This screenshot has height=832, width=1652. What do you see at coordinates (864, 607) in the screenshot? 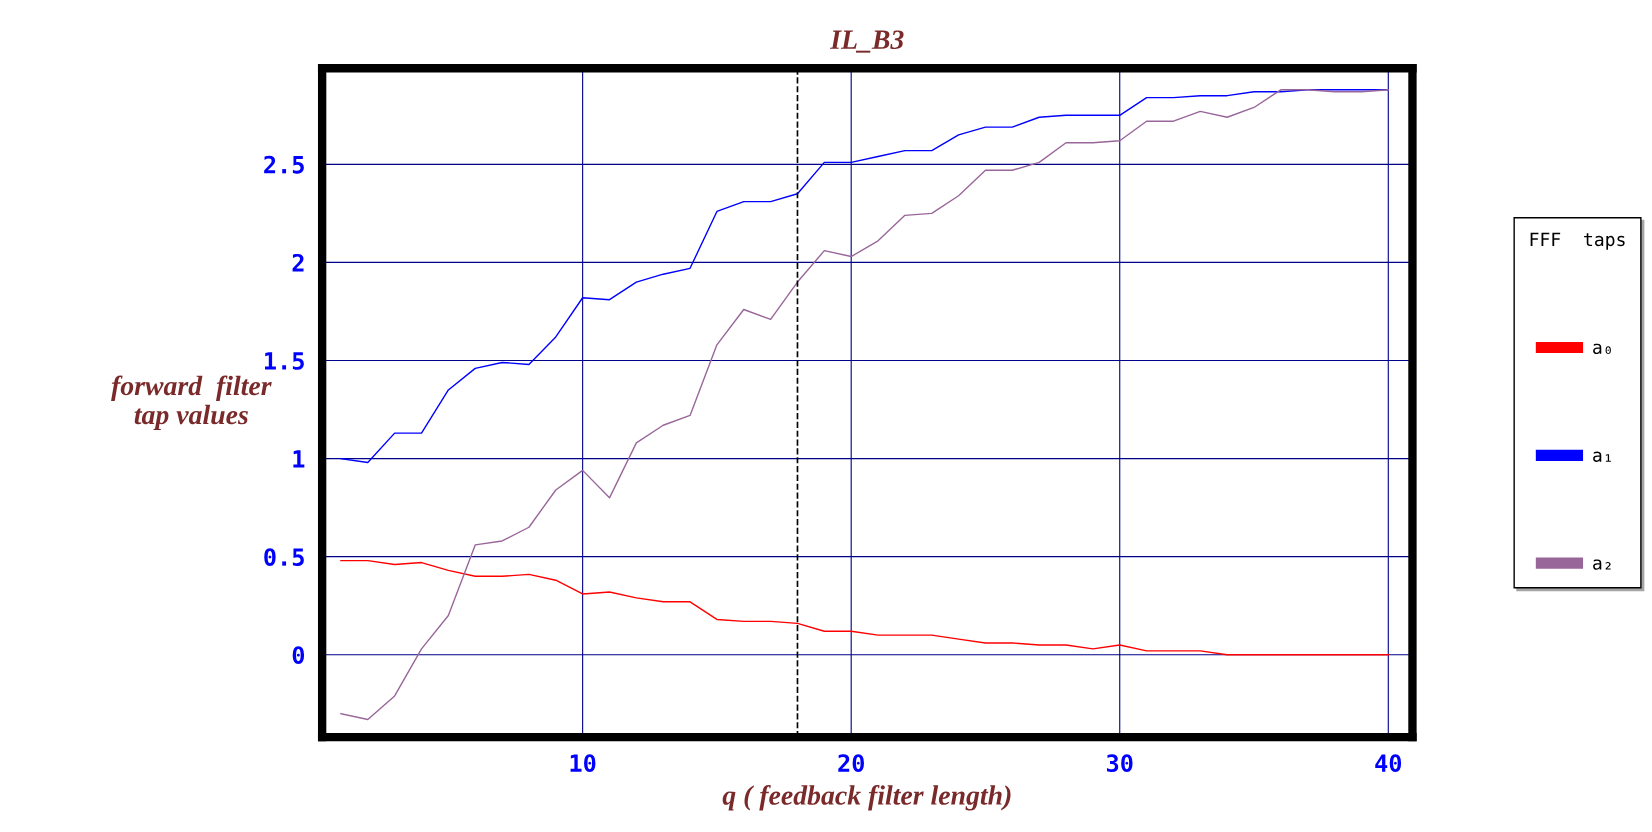
I see `line-series` at bounding box center [864, 607].